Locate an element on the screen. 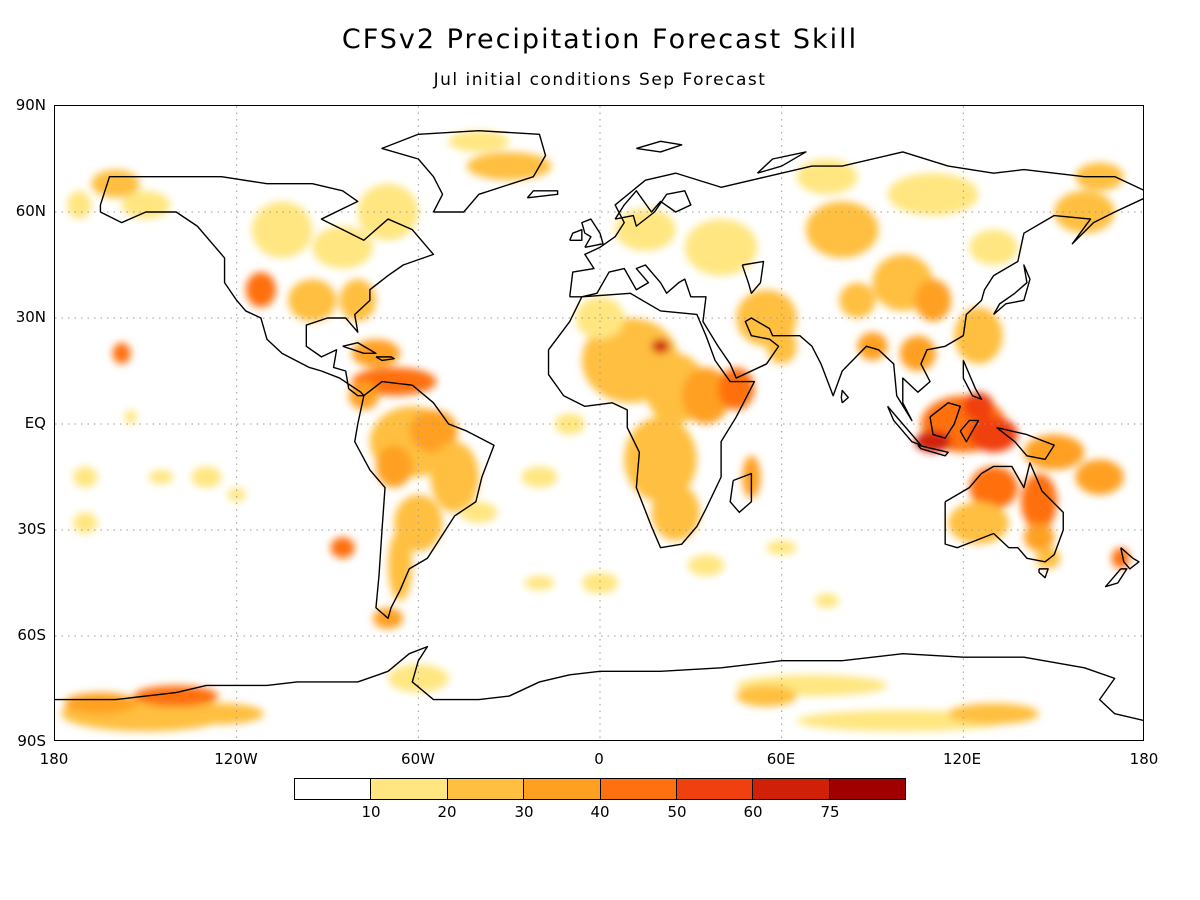 Image resolution: width=1200 pixels, height=900 pixels. lon-label-180w: 180 is located at coordinates (54, 759).